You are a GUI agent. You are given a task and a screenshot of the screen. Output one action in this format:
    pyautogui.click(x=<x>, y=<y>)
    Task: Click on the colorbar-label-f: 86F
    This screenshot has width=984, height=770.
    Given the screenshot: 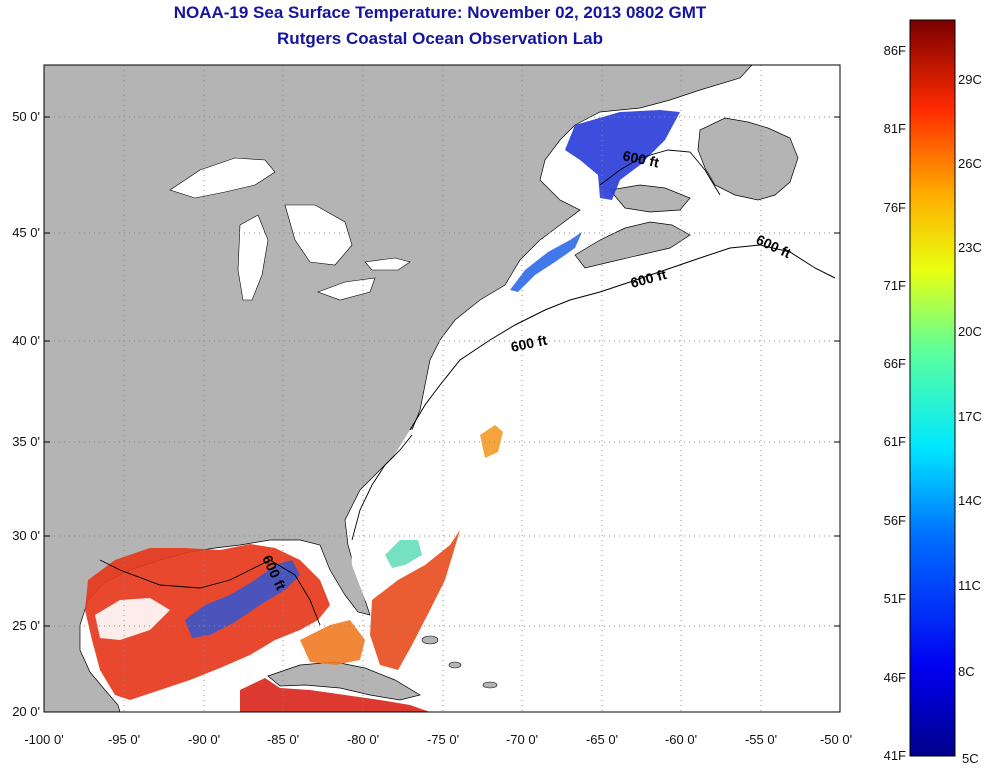 What is the action you would take?
    pyautogui.click(x=895, y=50)
    